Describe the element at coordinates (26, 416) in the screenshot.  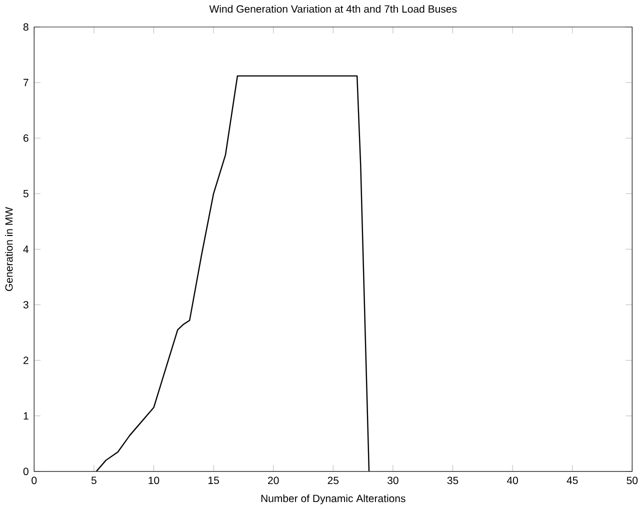
I see `y-tick-label: 1` at that location.